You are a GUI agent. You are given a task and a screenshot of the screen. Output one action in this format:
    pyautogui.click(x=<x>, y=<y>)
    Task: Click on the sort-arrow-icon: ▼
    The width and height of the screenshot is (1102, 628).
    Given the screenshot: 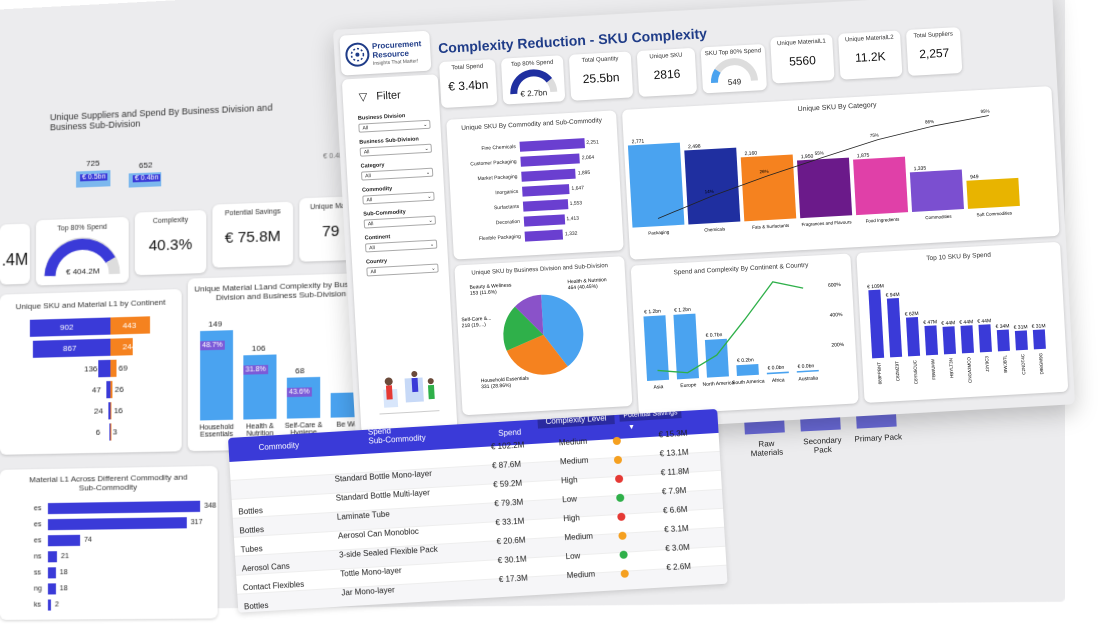 What is the action you would take?
    pyautogui.click(x=631, y=427)
    